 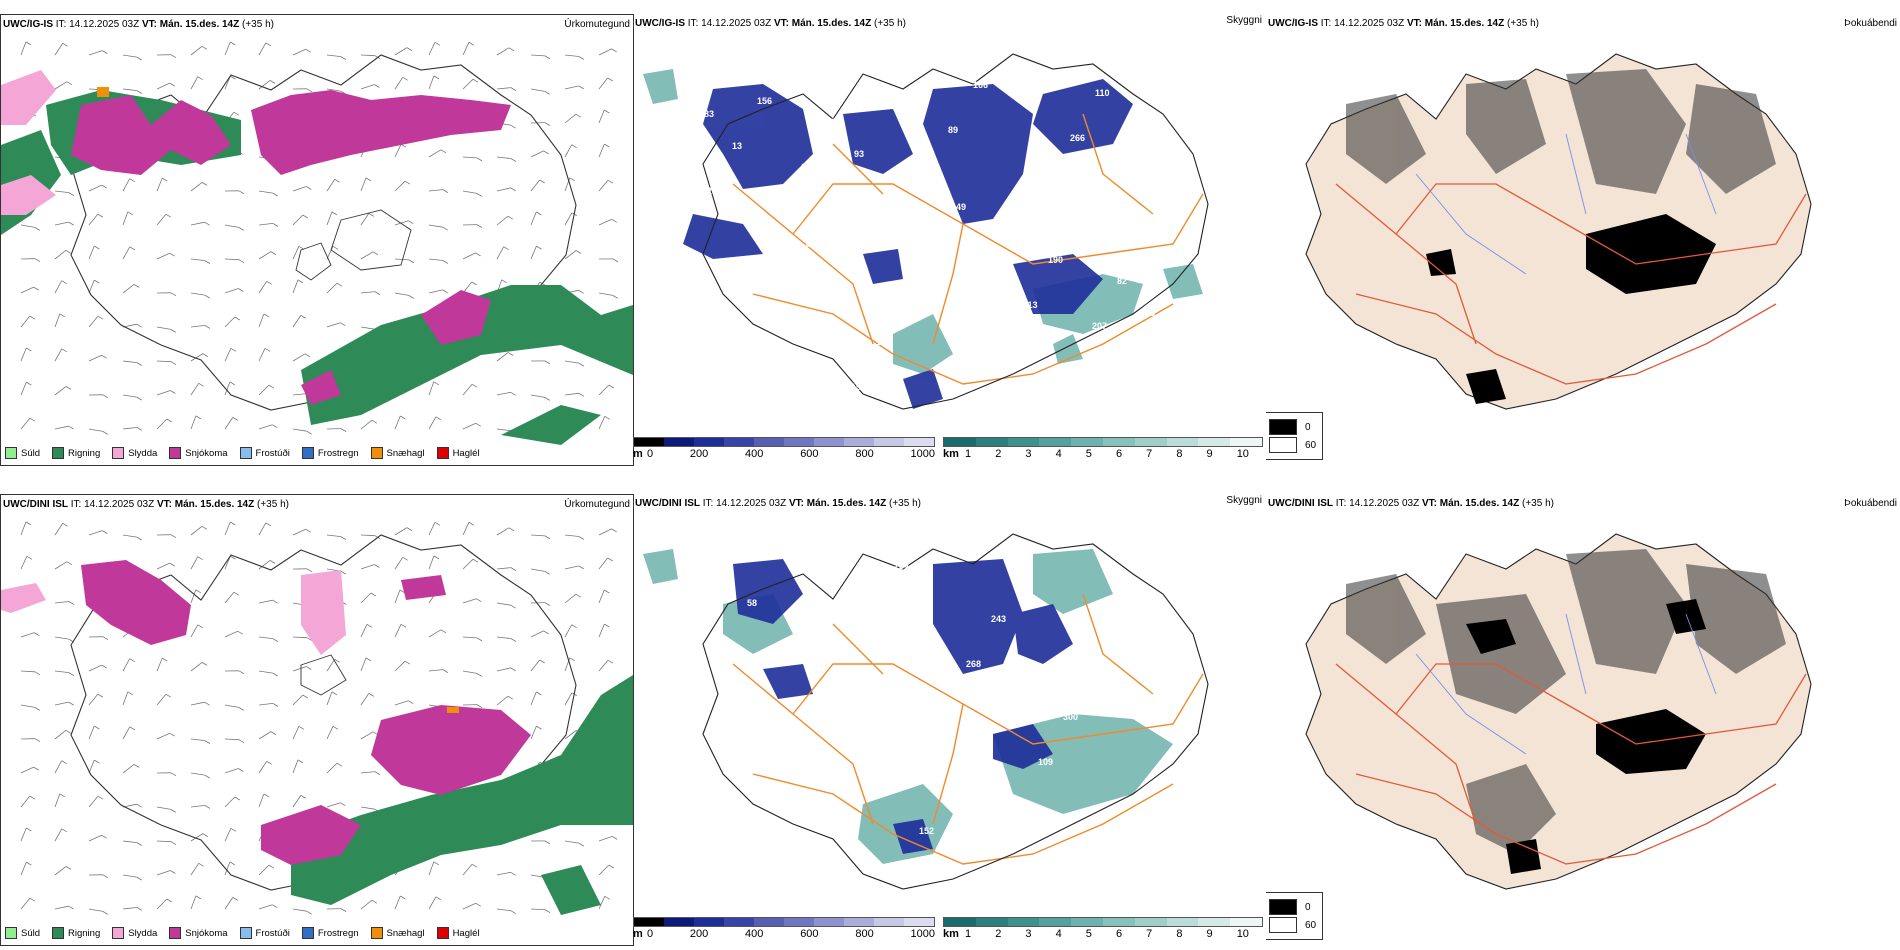 What do you see at coordinates (667, 503) in the screenshot?
I see `model-name: UWC/DINI ISL` at bounding box center [667, 503].